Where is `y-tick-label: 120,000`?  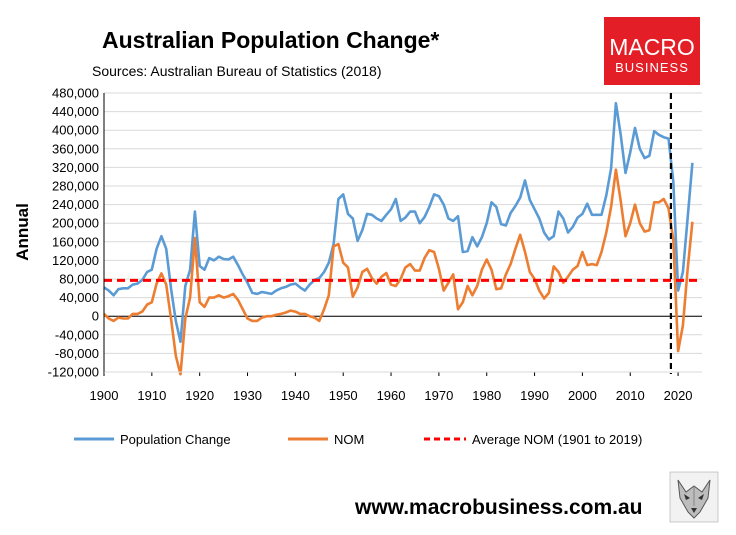 y-tick-label: 120,000 is located at coordinates (75, 260).